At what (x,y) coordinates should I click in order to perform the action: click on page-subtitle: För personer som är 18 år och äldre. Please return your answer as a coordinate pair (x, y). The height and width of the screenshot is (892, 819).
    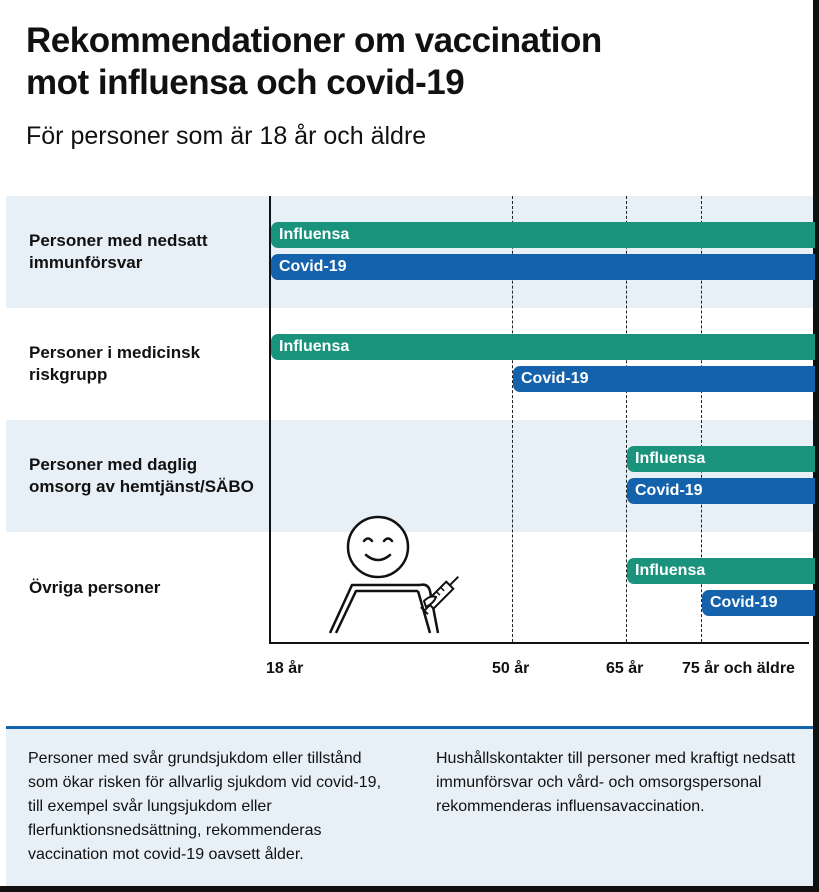
    Looking at the image, I should click on (226, 136).